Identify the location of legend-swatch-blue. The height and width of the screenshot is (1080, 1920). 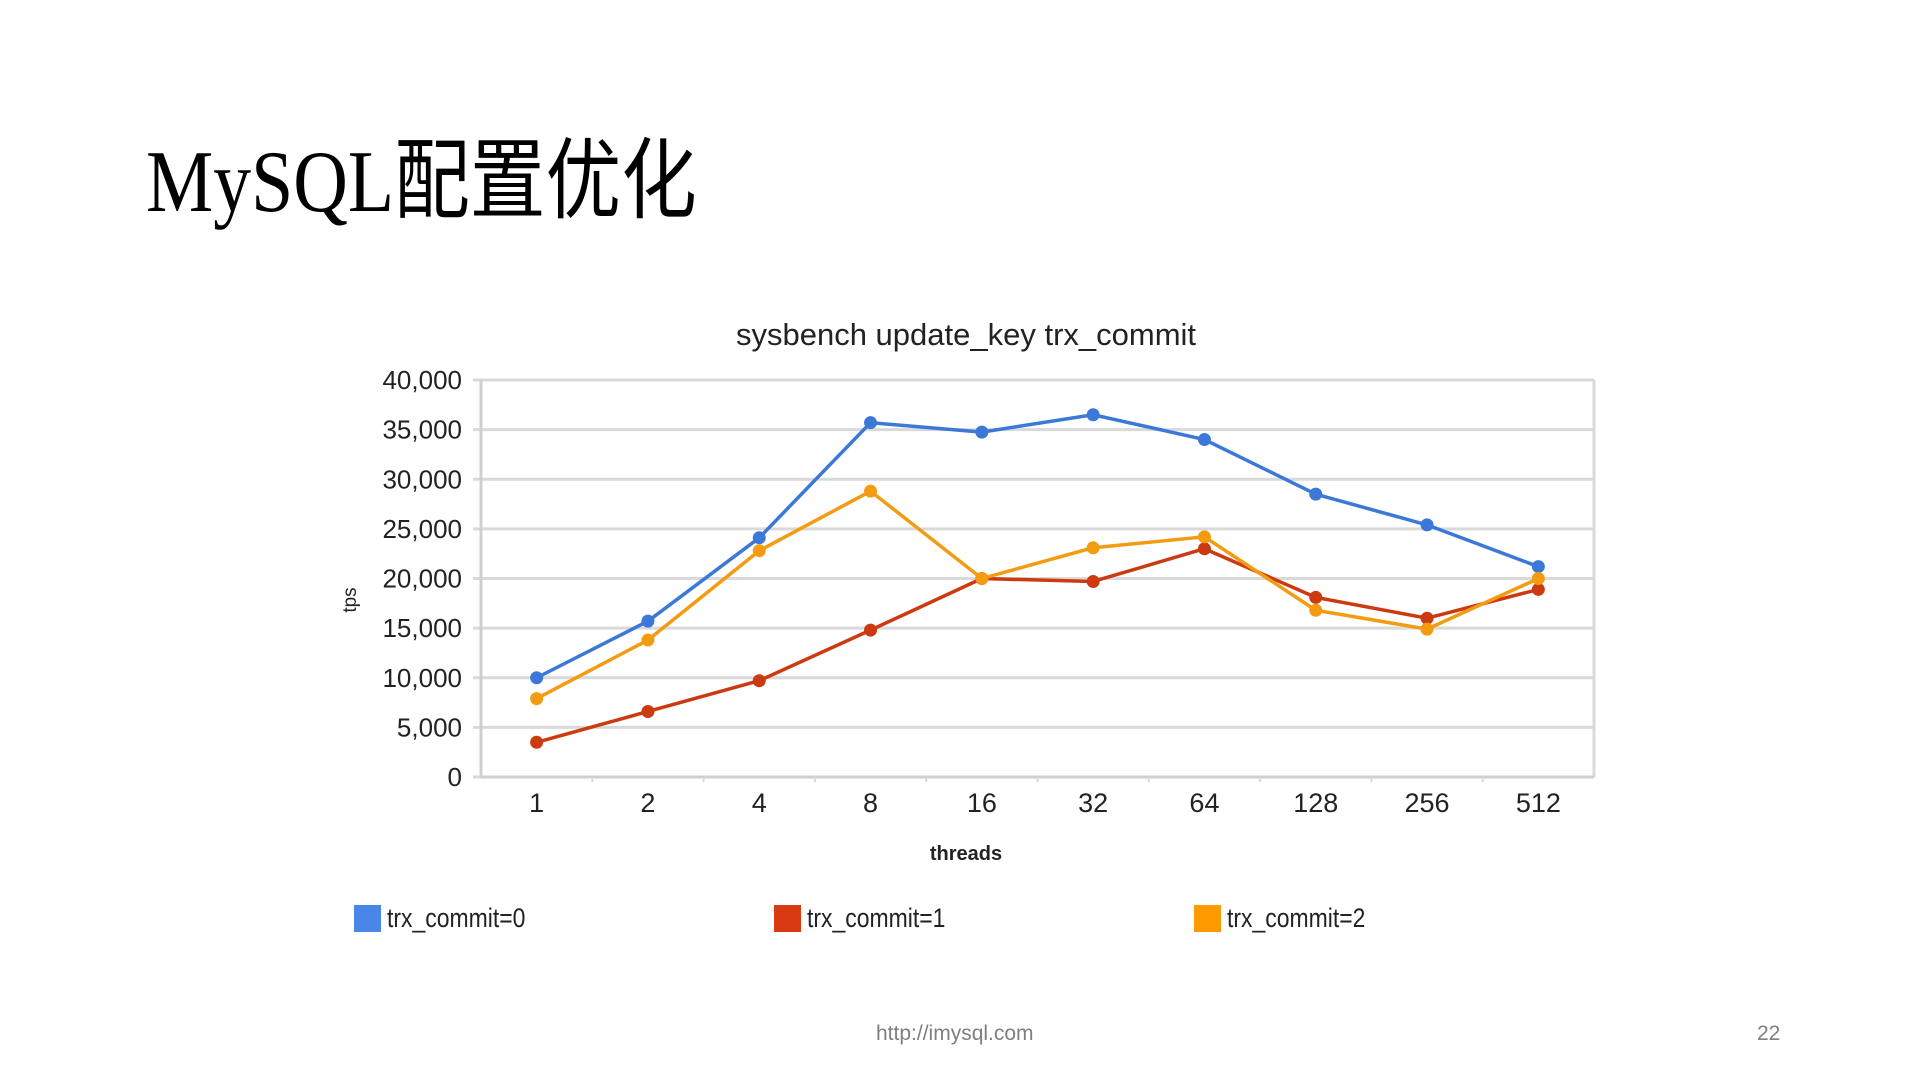
(367, 918).